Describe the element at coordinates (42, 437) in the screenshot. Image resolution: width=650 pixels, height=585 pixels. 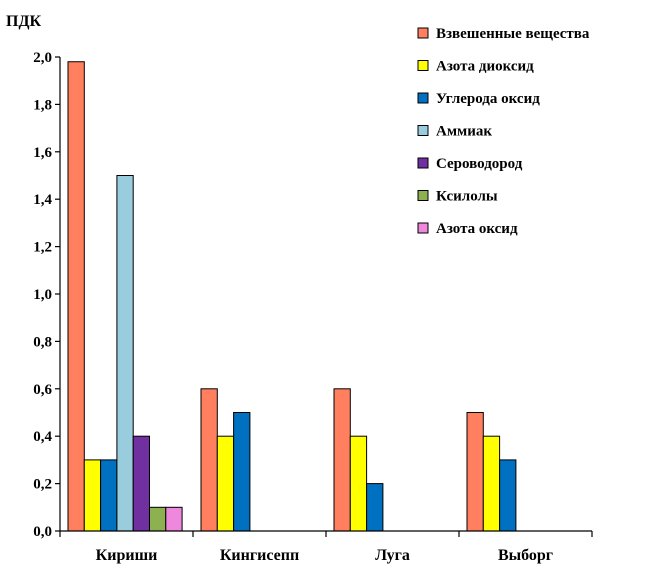
I see `y-tick-label: 0,4` at that location.